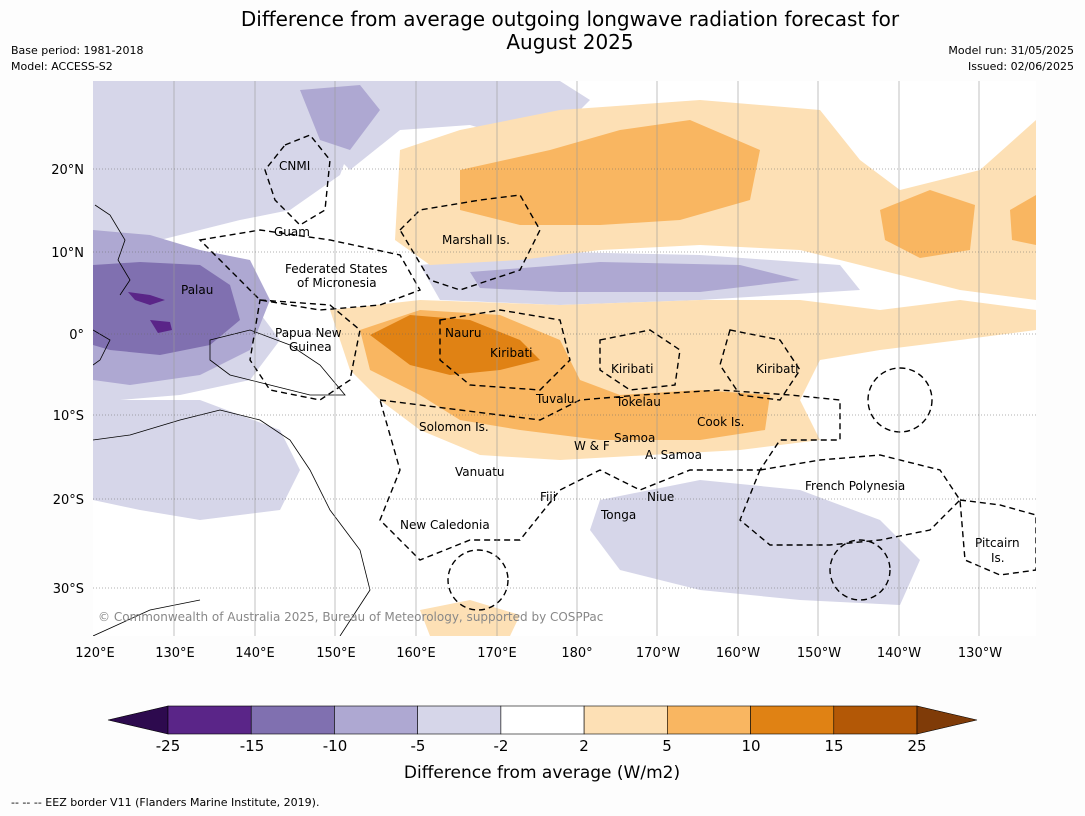 Image resolution: width=1085 pixels, height=816 pixels. Describe the element at coordinates (68, 589) in the screenshot. I see `lat-label: 30°S` at that location.